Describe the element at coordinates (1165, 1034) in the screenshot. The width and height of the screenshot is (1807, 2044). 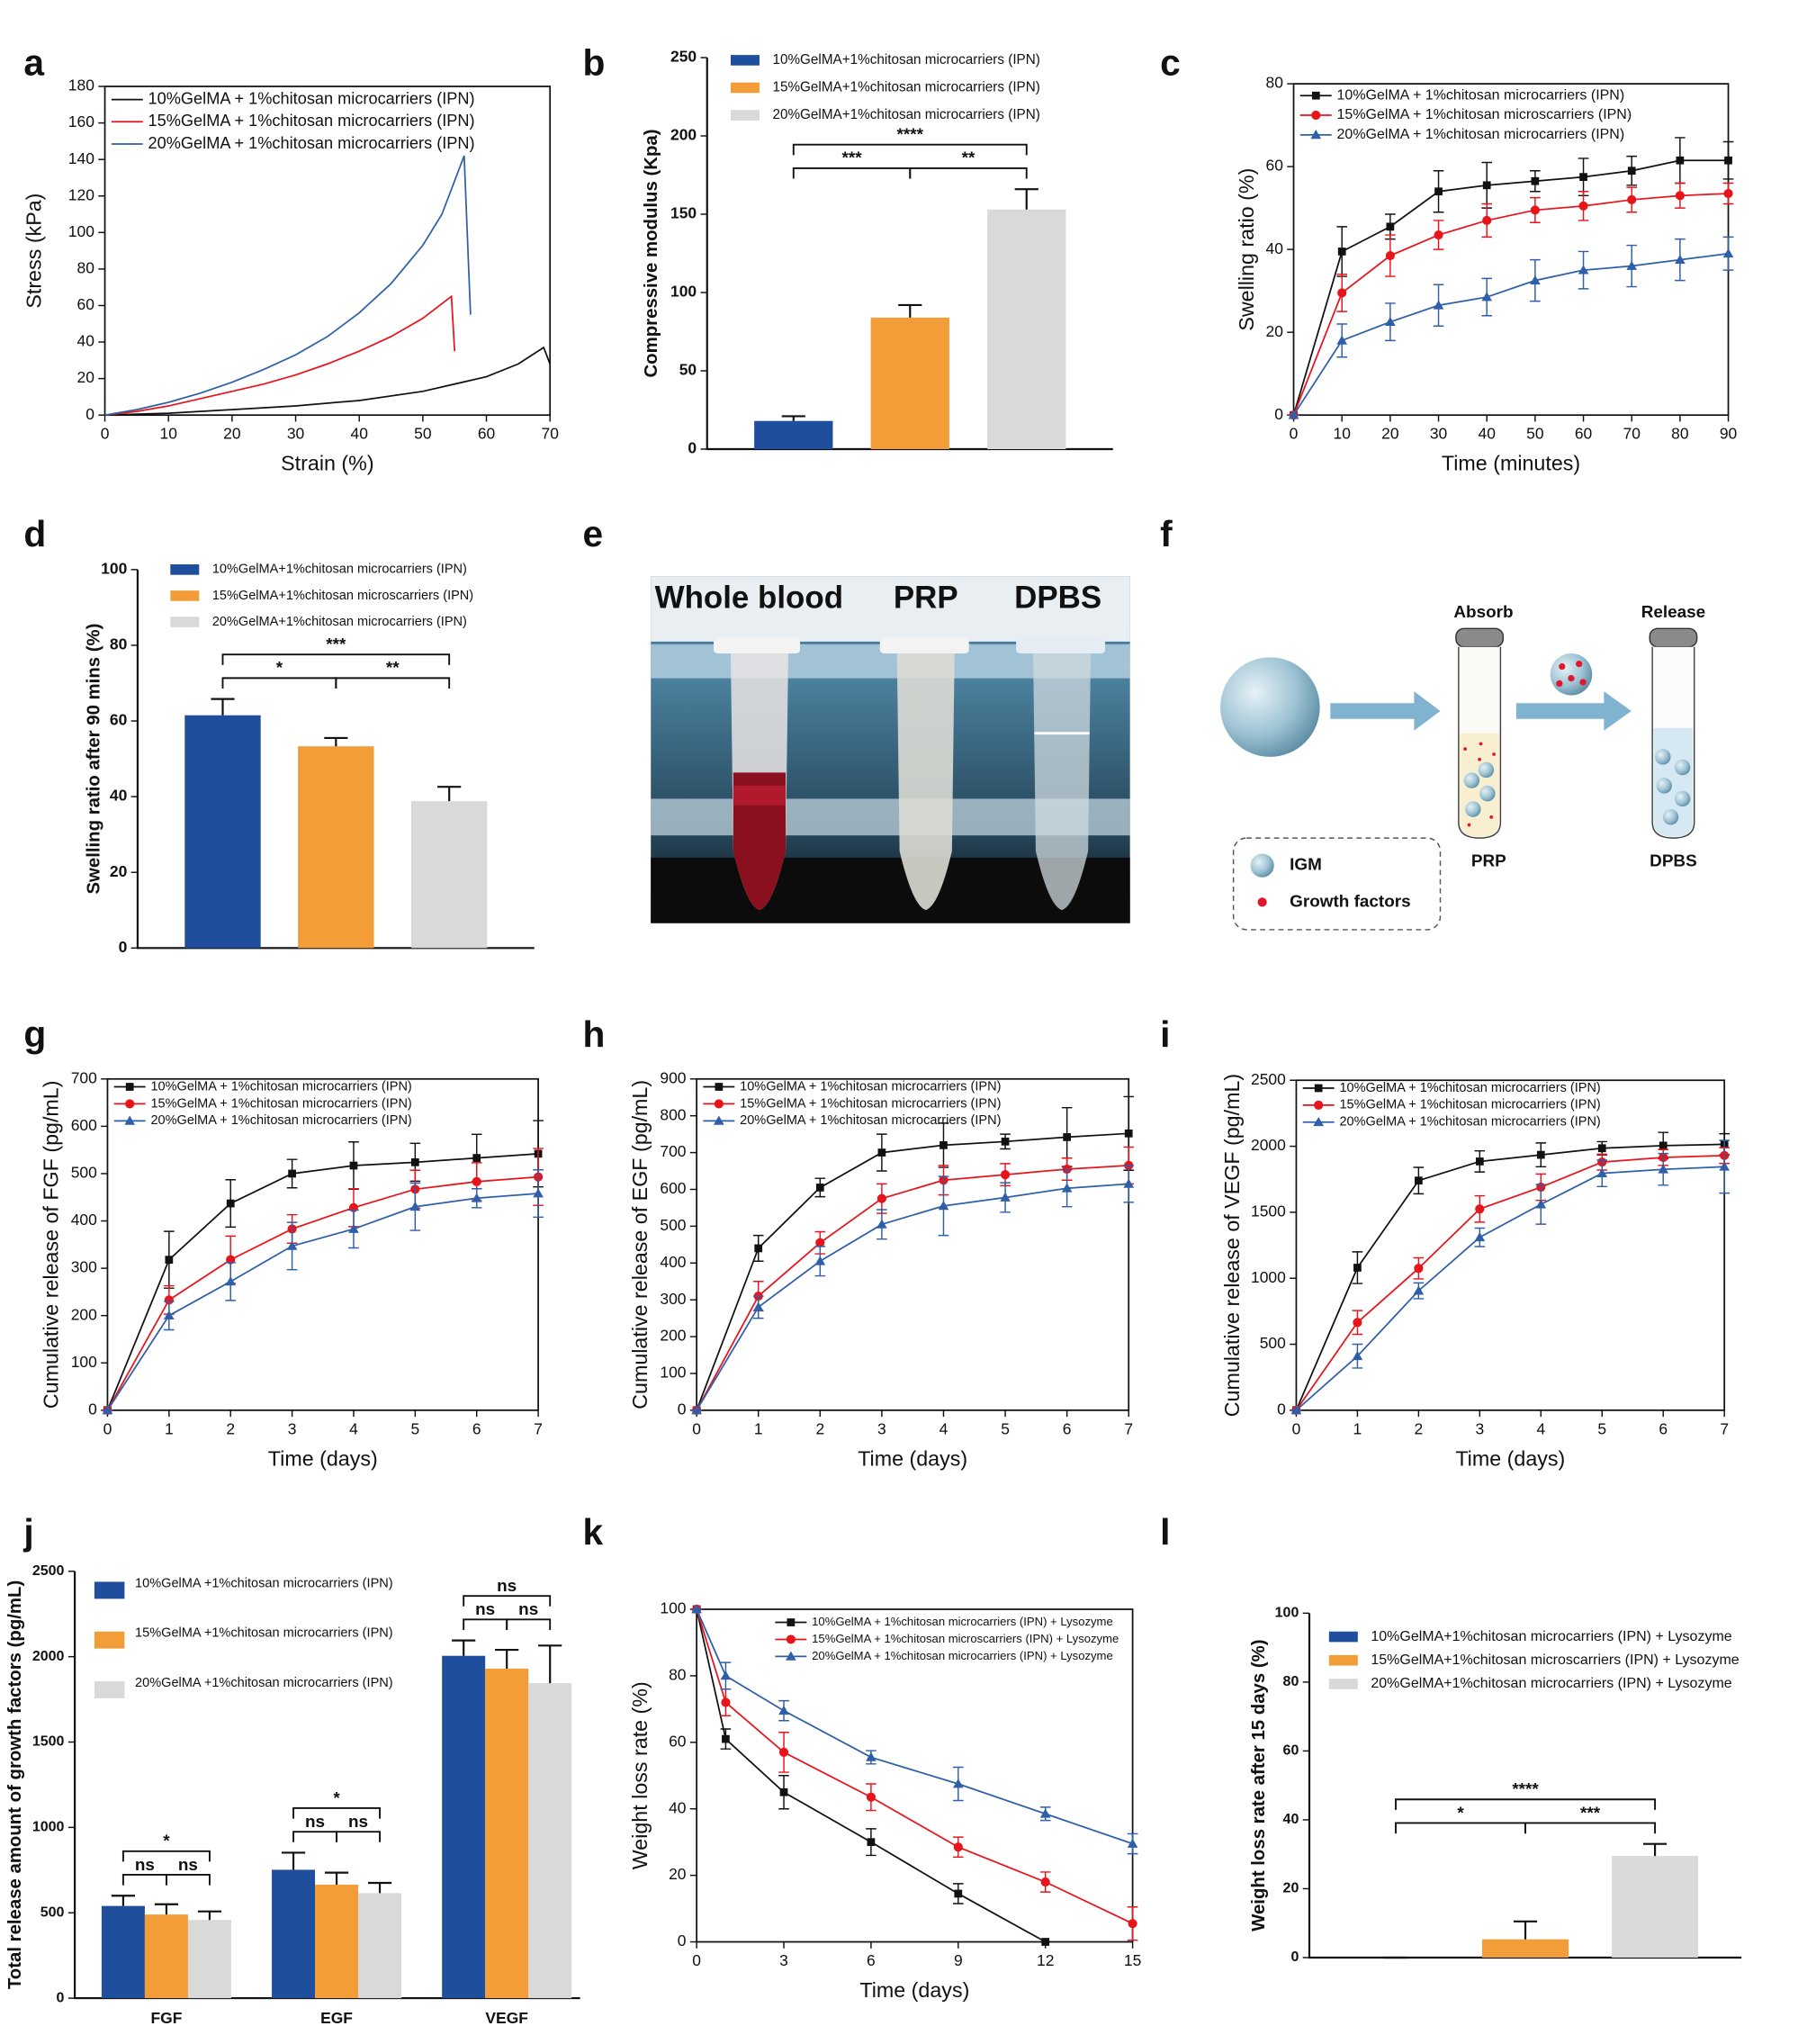
I see `panel-letter: i` at that location.